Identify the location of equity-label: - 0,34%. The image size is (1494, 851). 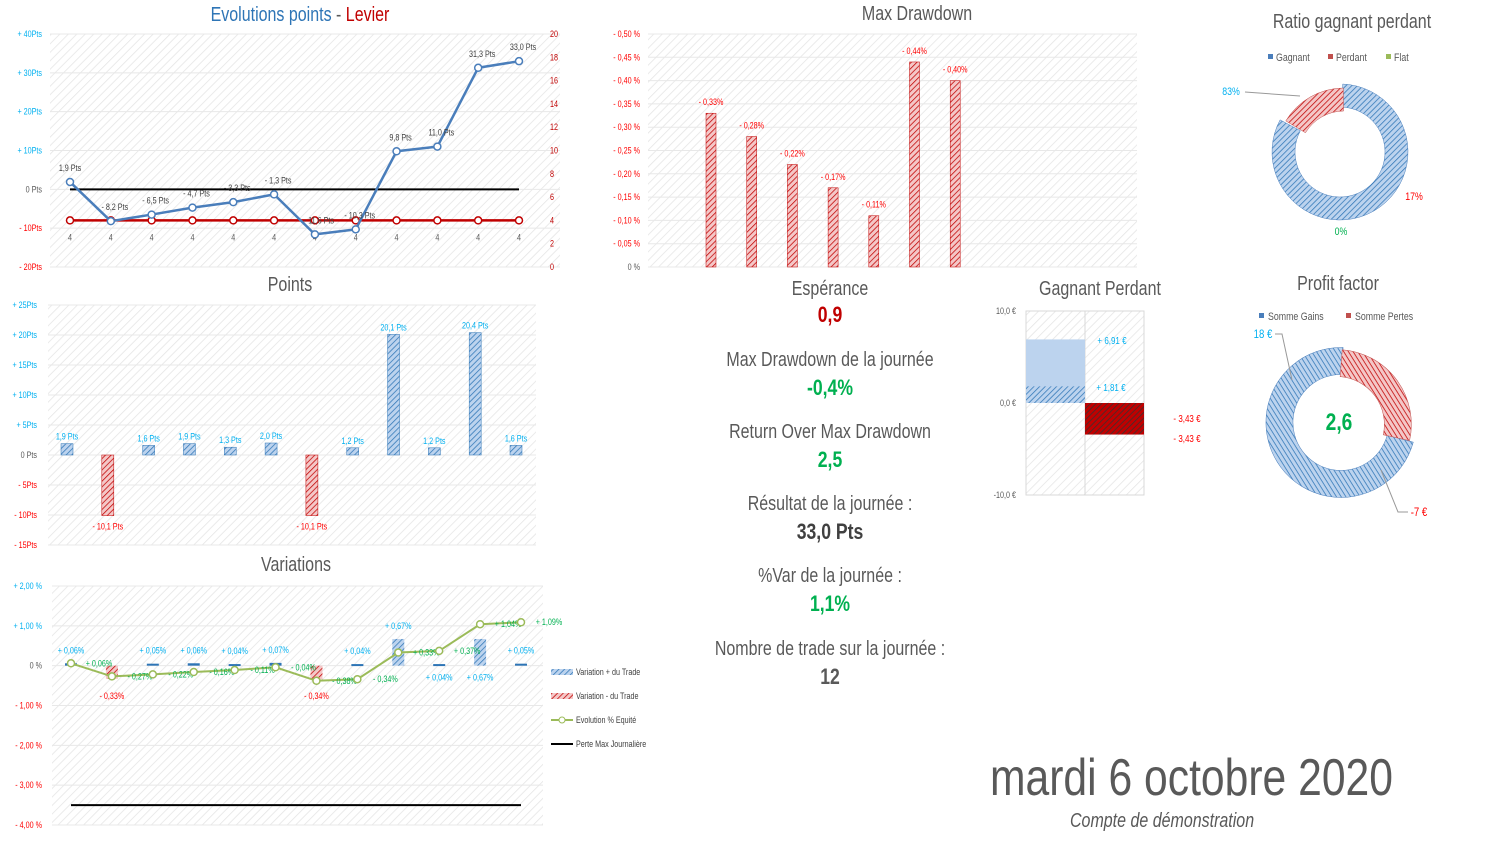
(385, 679).